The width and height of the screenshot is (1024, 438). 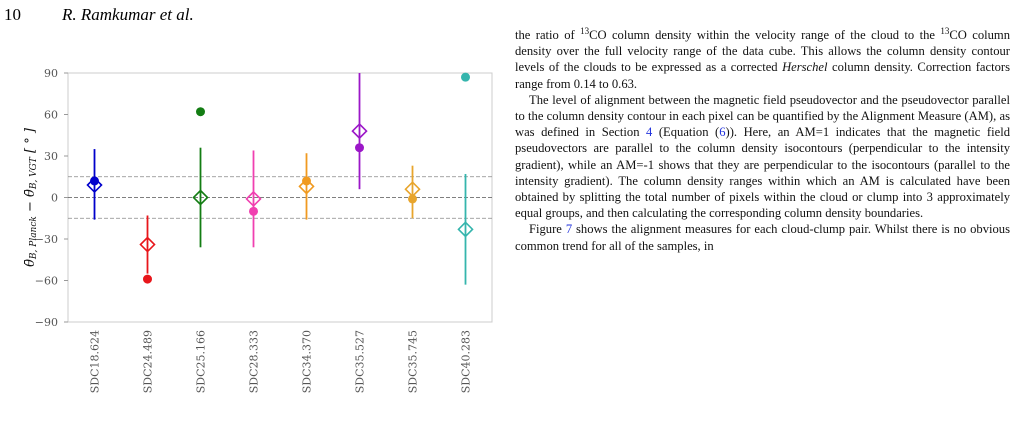 I want to click on x-tick-label: SDC34.370, so click(x=307, y=361).